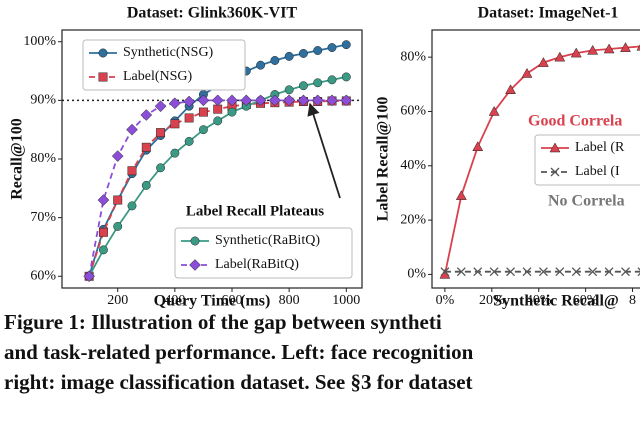 The width and height of the screenshot is (640, 441). What do you see at coordinates (43, 100) in the screenshot?
I see `y-tick-label: 90%` at bounding box center [43, 100].